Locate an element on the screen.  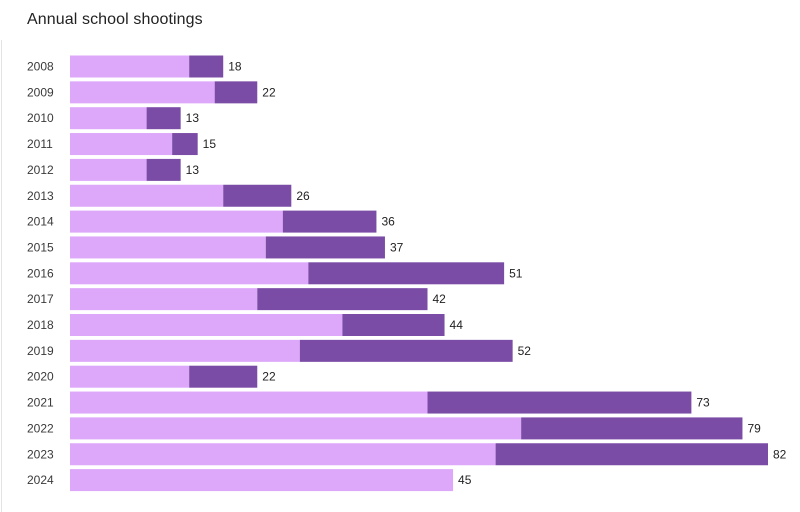
value-label-2018: 44 is located at coordinates (457, 325).